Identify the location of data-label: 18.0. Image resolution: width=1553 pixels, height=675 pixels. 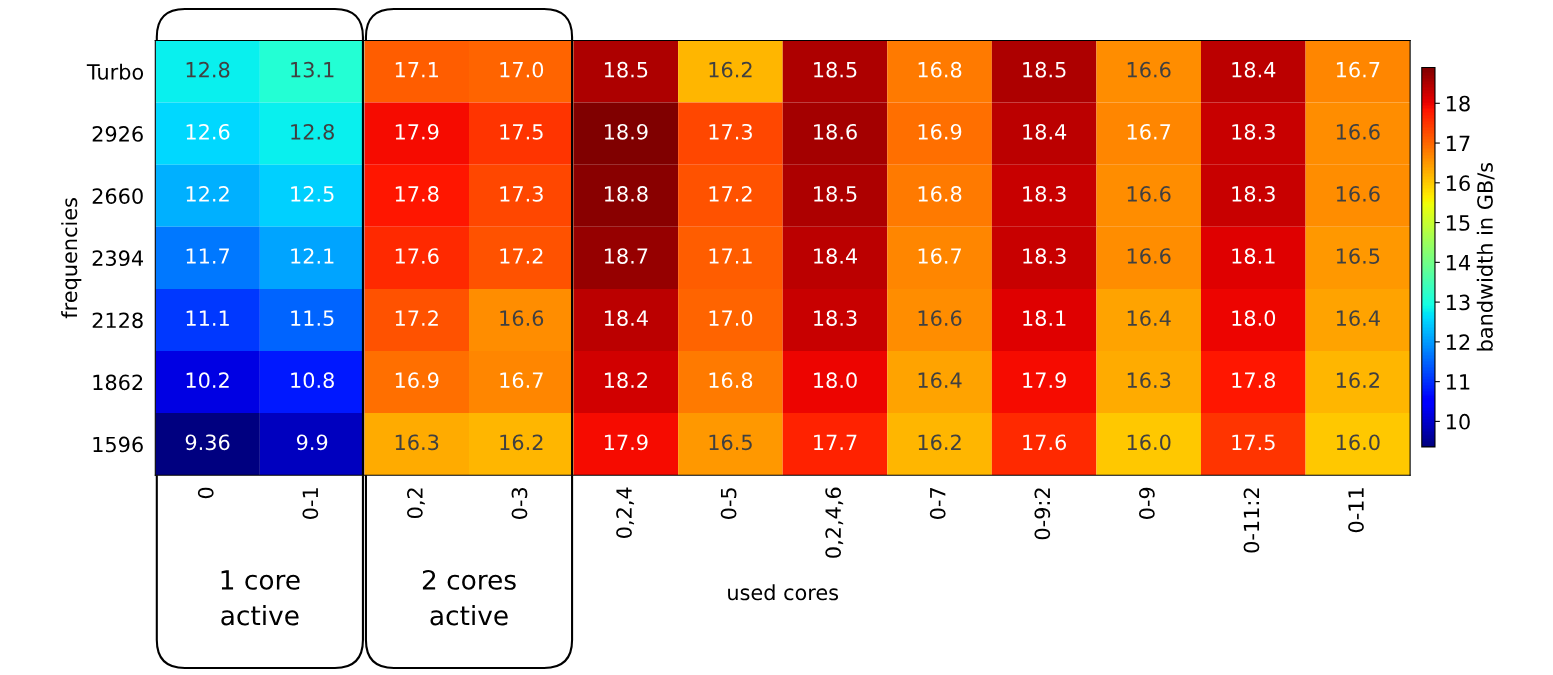
(835, 380).